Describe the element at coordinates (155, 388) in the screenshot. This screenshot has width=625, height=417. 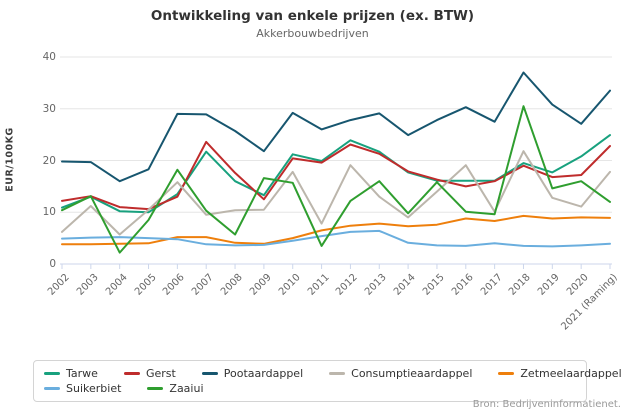
I see `legend-swatch-zaaiui` at that location.